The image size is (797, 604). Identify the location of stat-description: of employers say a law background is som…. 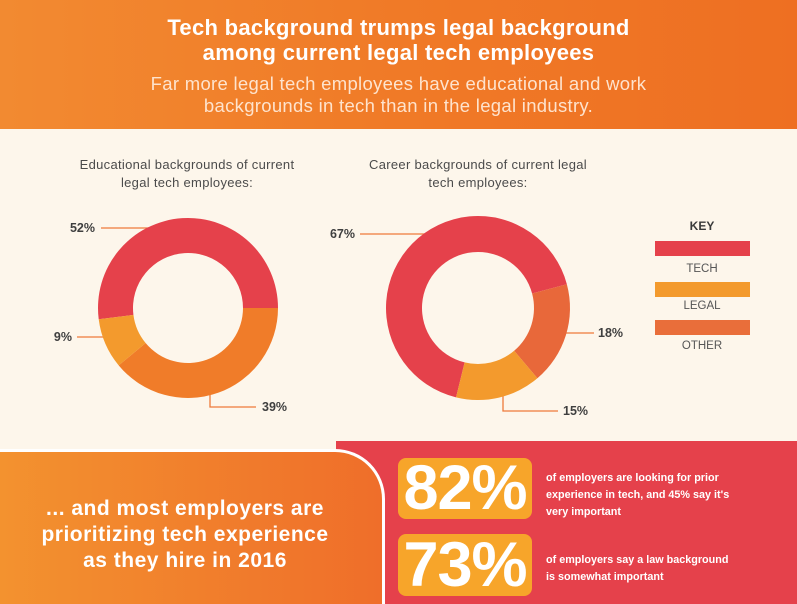
(666, 569).